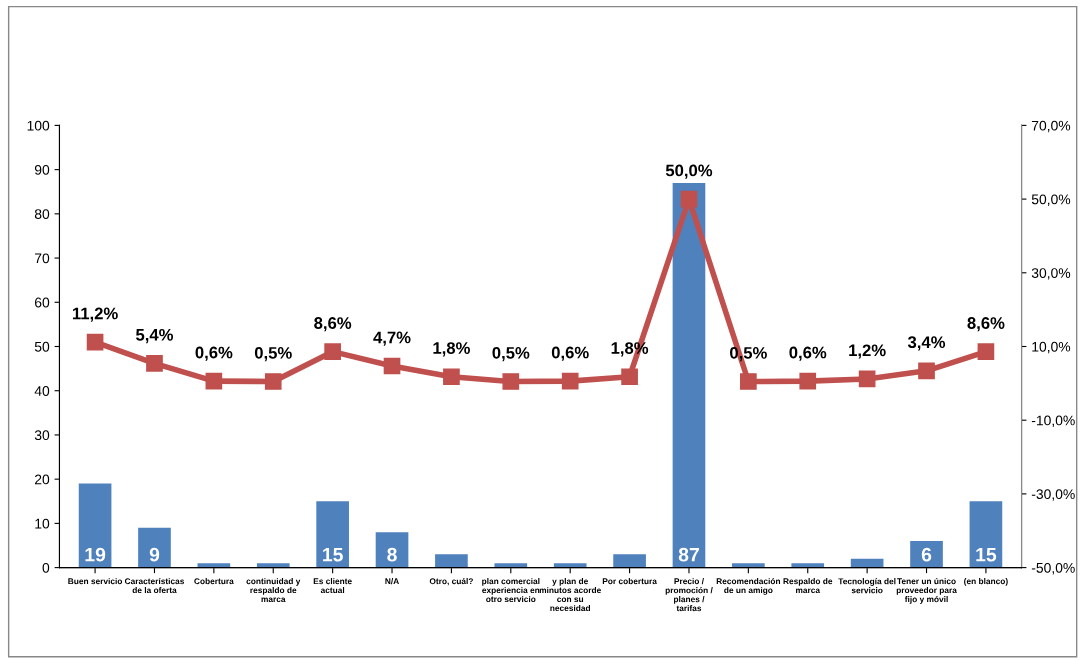 The width and height of the screenshot is (1081, 660). What do you see at coordinates (926, 590) in the screenshot?
I see `x-tick-label: Tener un único proveedor para fijo y móvil` at bounding box center [926, 590].